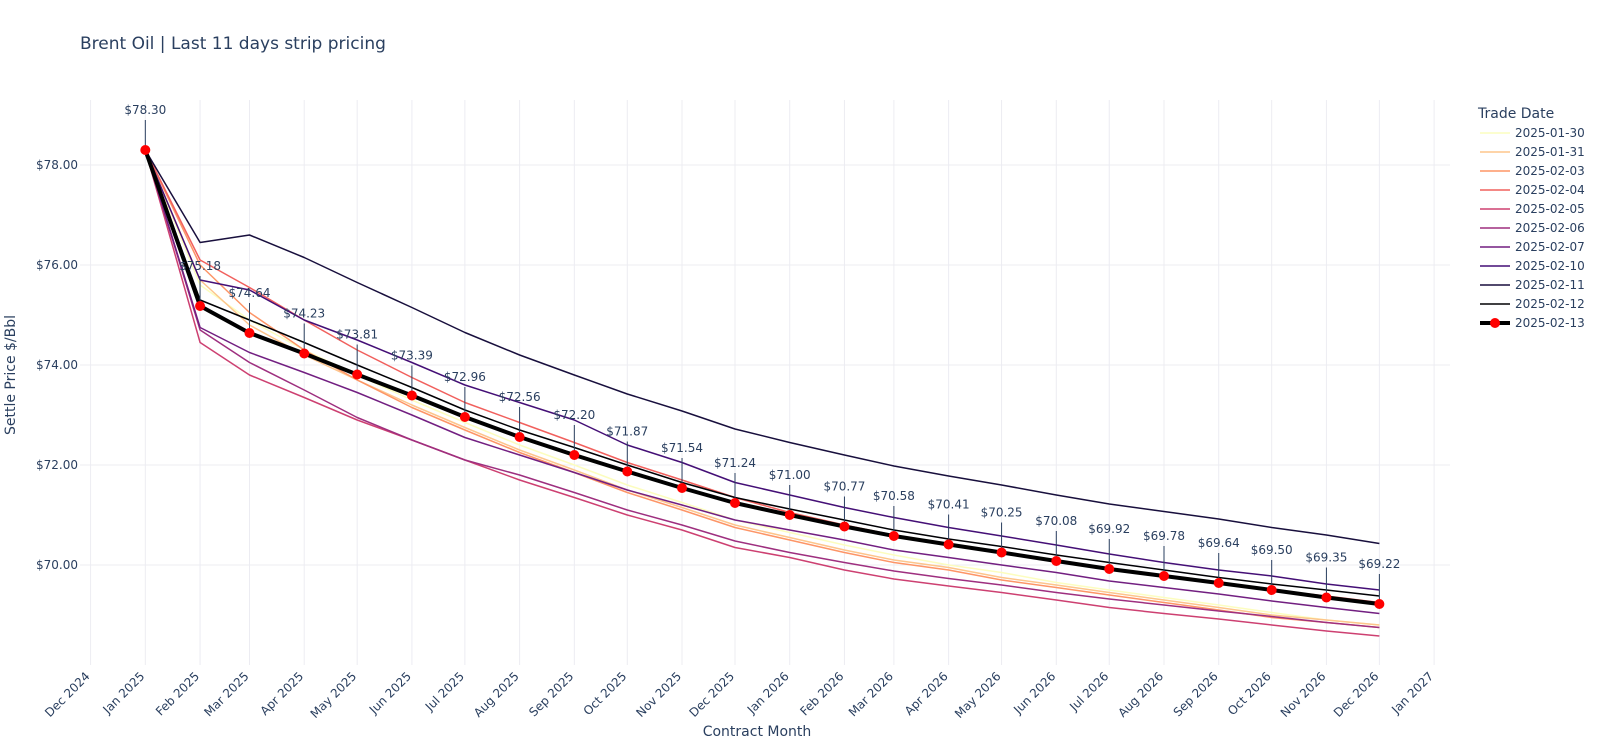  I want to click on annotation-label: $69.50, so click(1272, 550).